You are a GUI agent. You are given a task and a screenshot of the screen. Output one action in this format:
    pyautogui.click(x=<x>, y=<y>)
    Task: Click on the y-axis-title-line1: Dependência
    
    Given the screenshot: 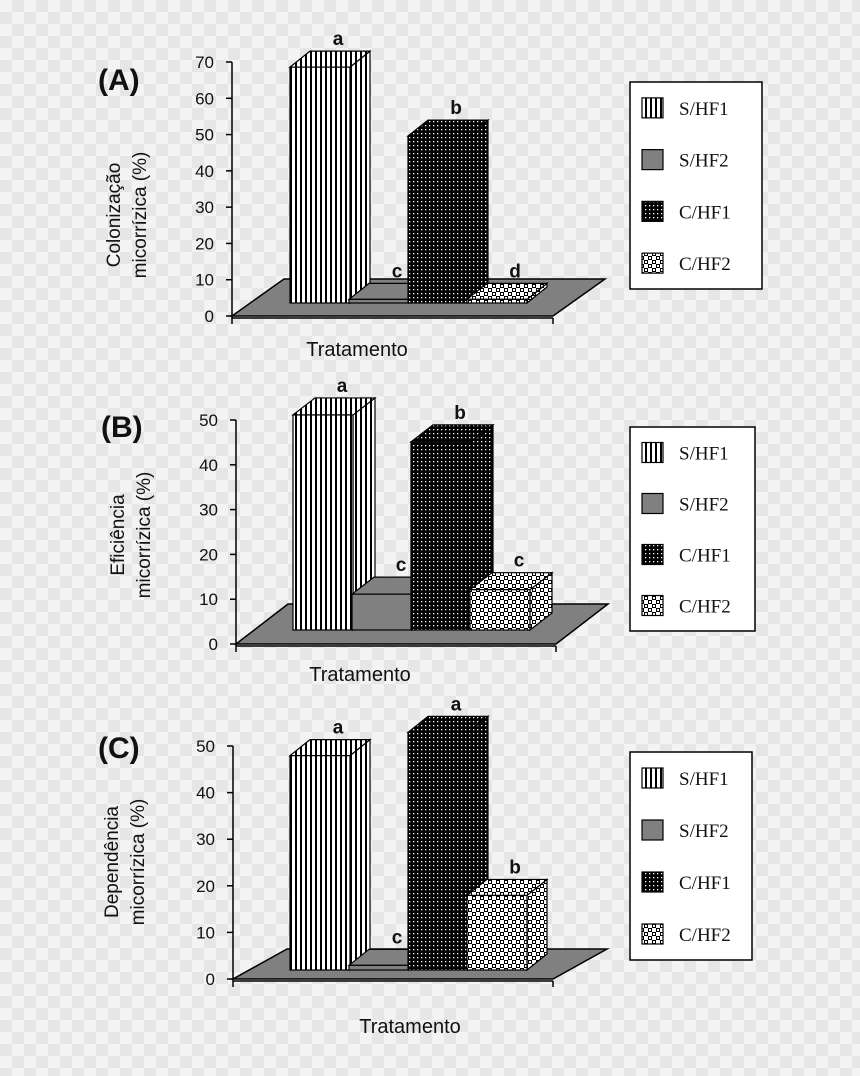 What is the action you would take?
    pyautogui.click(x=112, y=862)
    